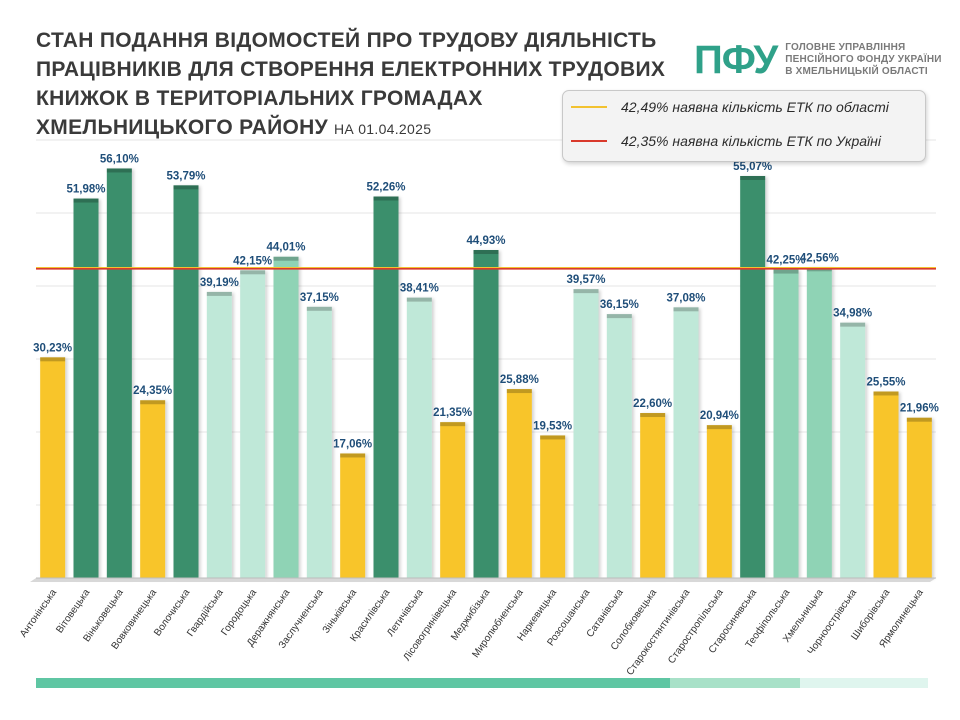 The width and height of the screenshot is (960, 720). I want to click on title-date: НА 01.04.2025, so click(382, 129).